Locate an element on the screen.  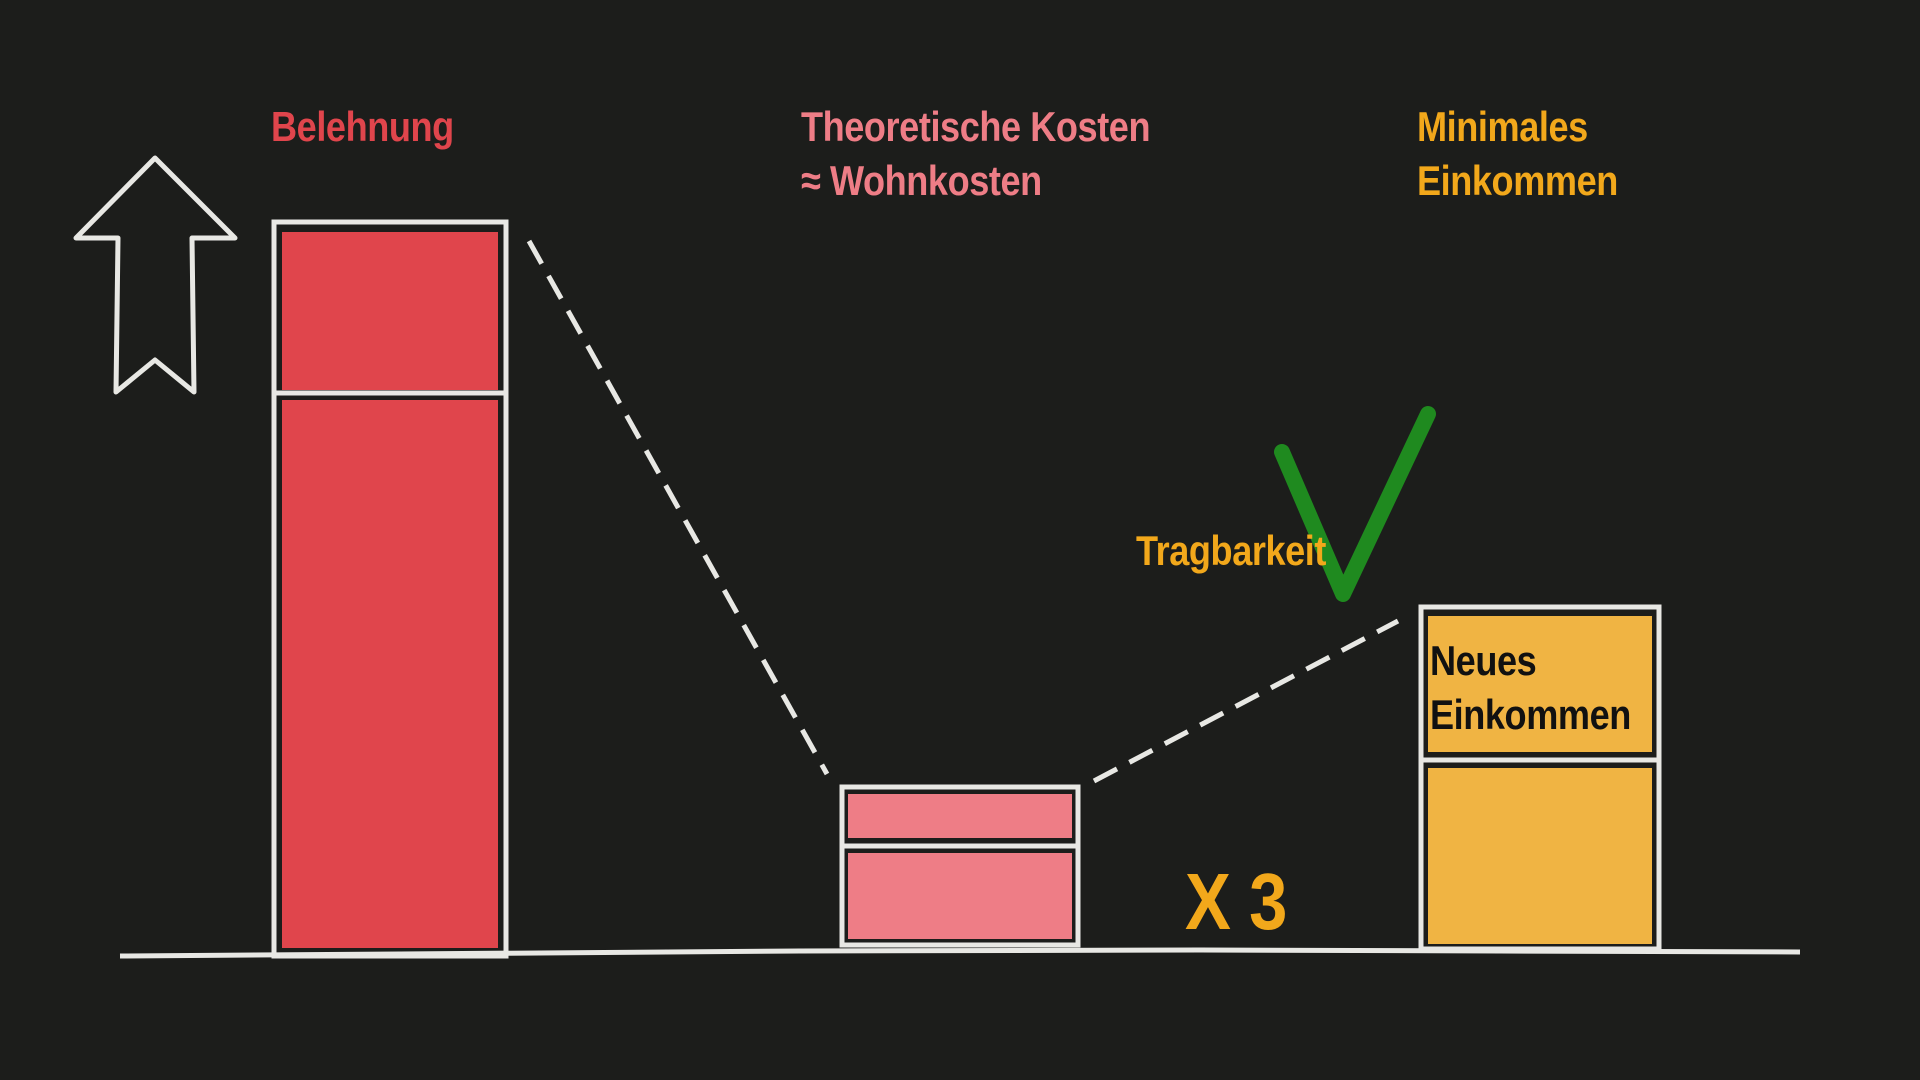
checkmark-icon is located at coordinates (1355, 504).